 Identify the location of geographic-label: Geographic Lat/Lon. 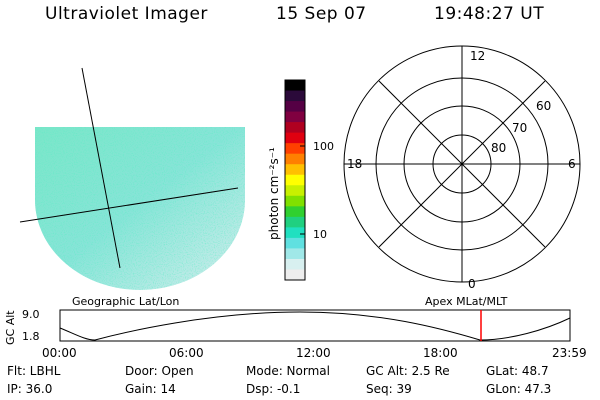
(125, 301).